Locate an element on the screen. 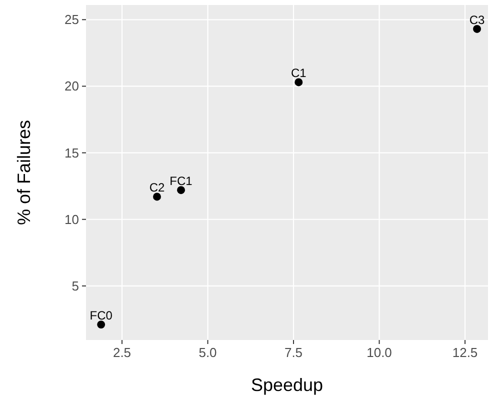  y-tick-label: 5 is located at coordinates (75, 286).